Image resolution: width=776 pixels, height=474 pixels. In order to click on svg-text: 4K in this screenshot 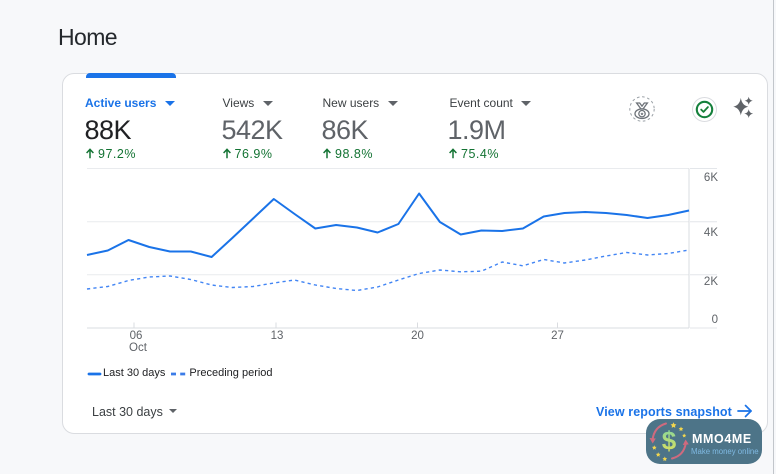, I will do `click(711, 233)`.